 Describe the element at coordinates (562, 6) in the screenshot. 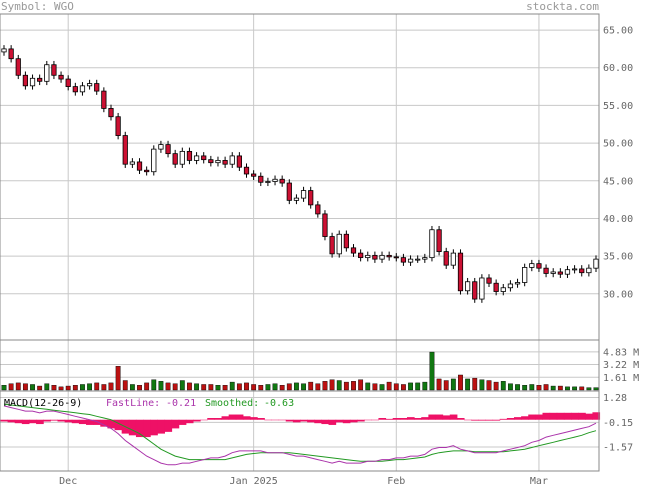

I see `site-label: stockta.com` at that location.